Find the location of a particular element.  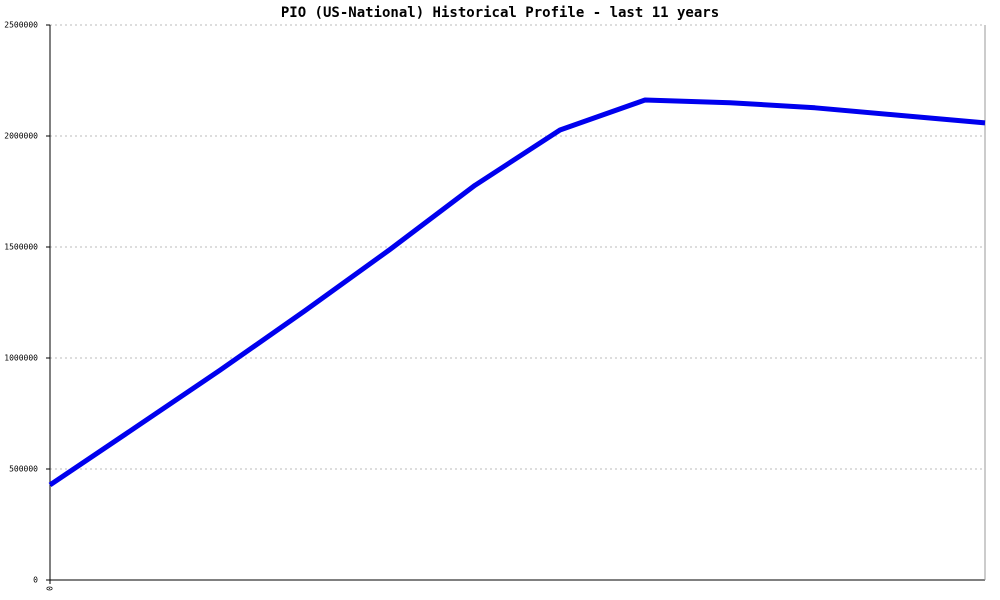

y-tick-label: 2500000 is located at coordinates (21, 25).